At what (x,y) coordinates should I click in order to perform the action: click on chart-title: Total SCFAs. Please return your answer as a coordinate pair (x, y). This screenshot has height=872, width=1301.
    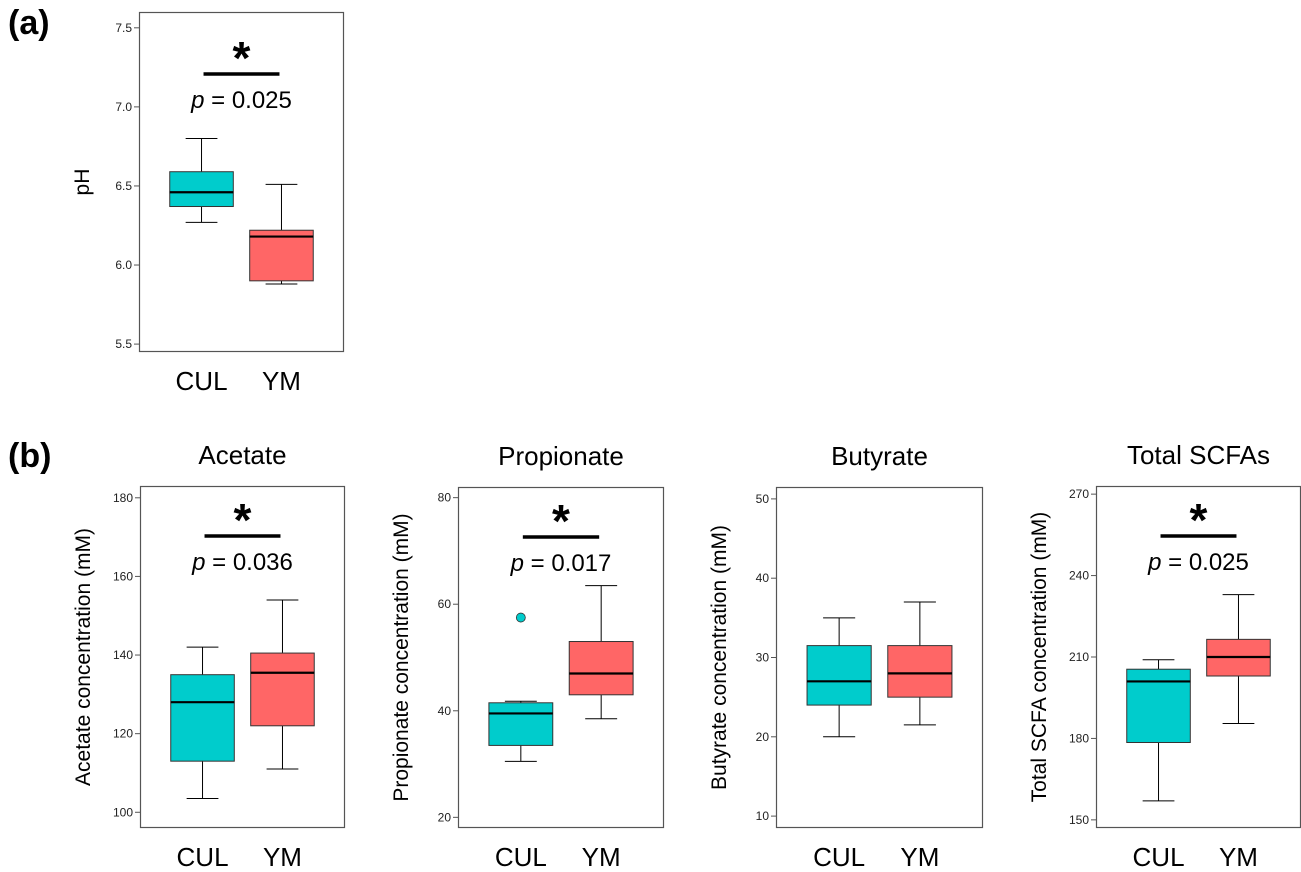
    Looking at the image, I should click on (1198, 455).